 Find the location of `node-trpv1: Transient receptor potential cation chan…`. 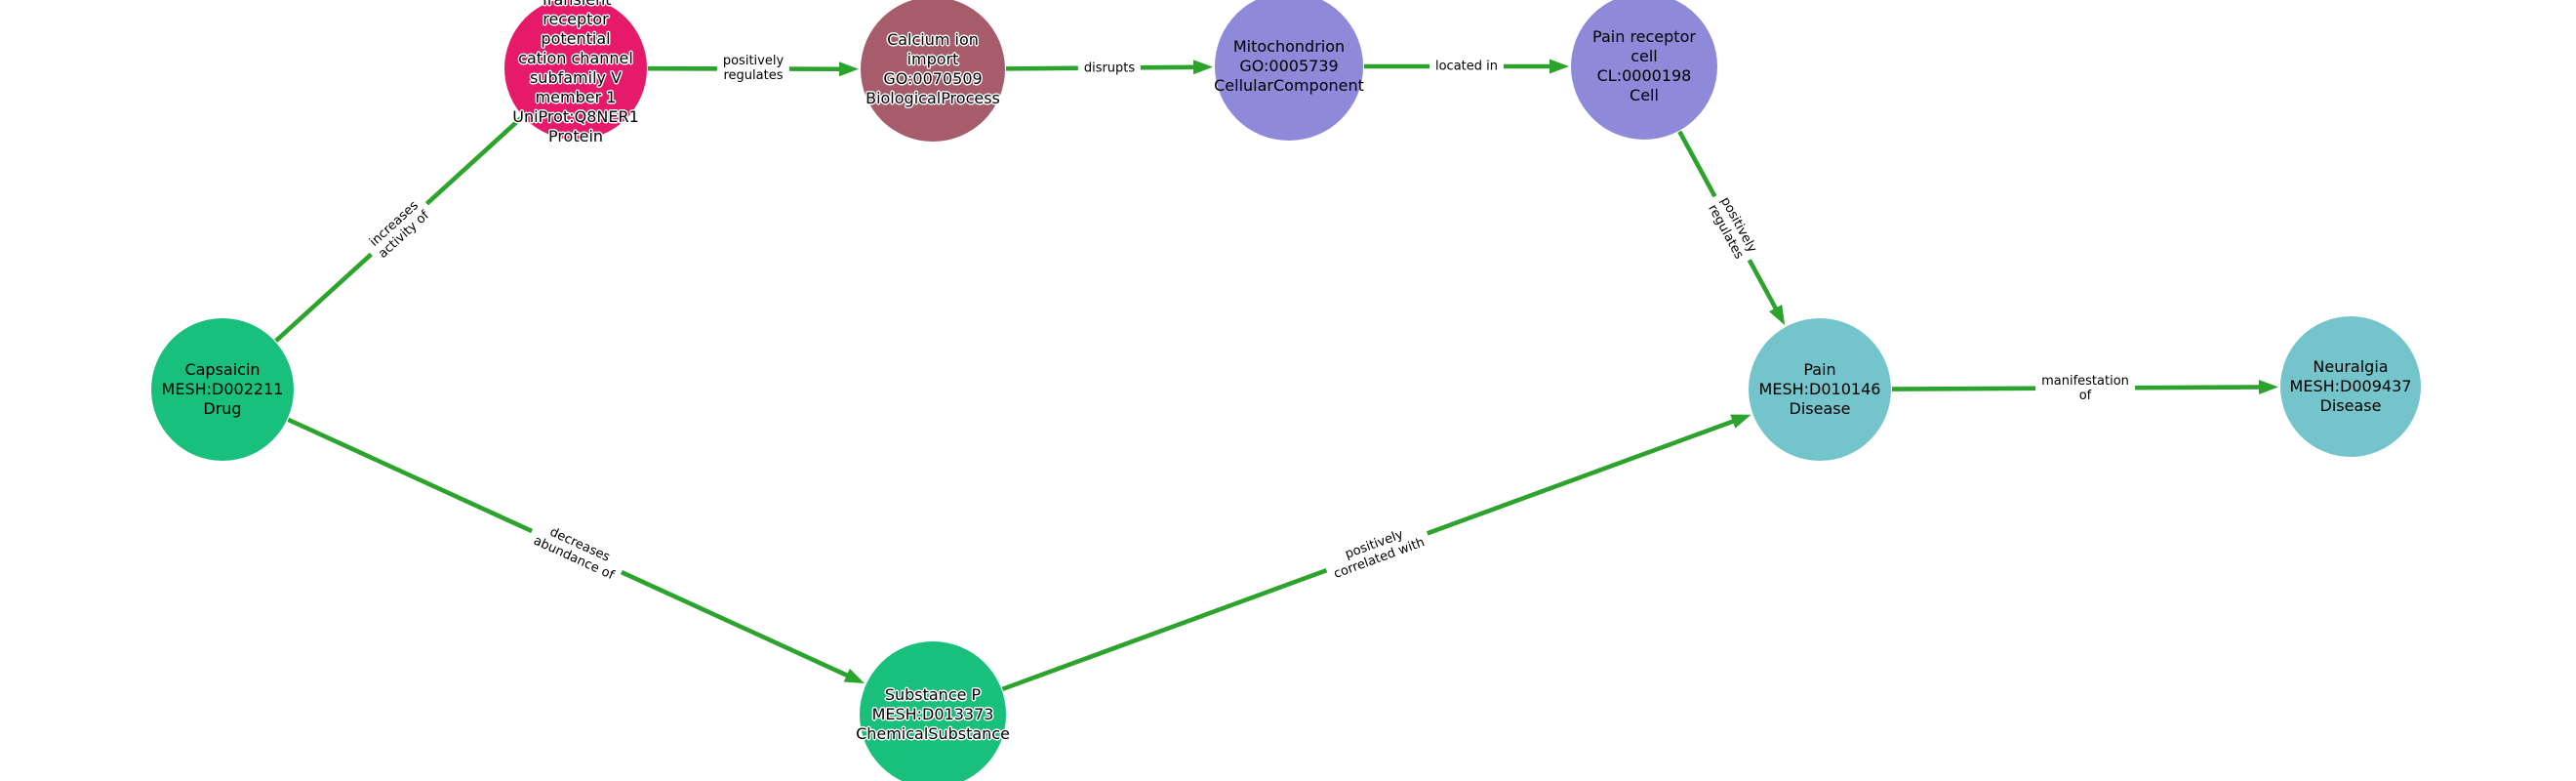

node-trpv1: Transient receptor potential cation chan… is located at coordinates (575, 72).